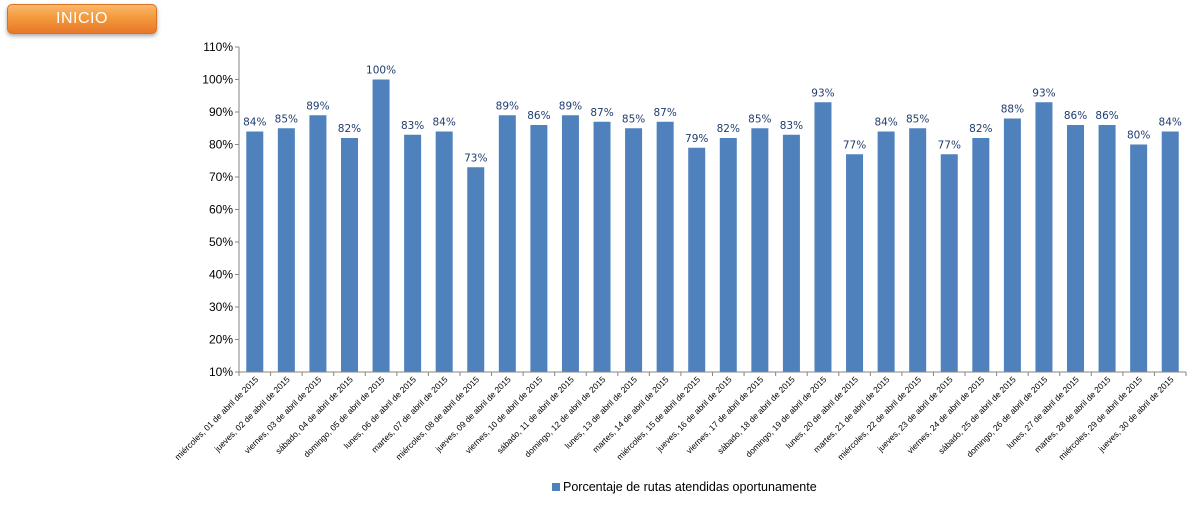 The height and width of the screenshot is (508, 1200). I want to click on data-label: 100%, so click(381, 71).